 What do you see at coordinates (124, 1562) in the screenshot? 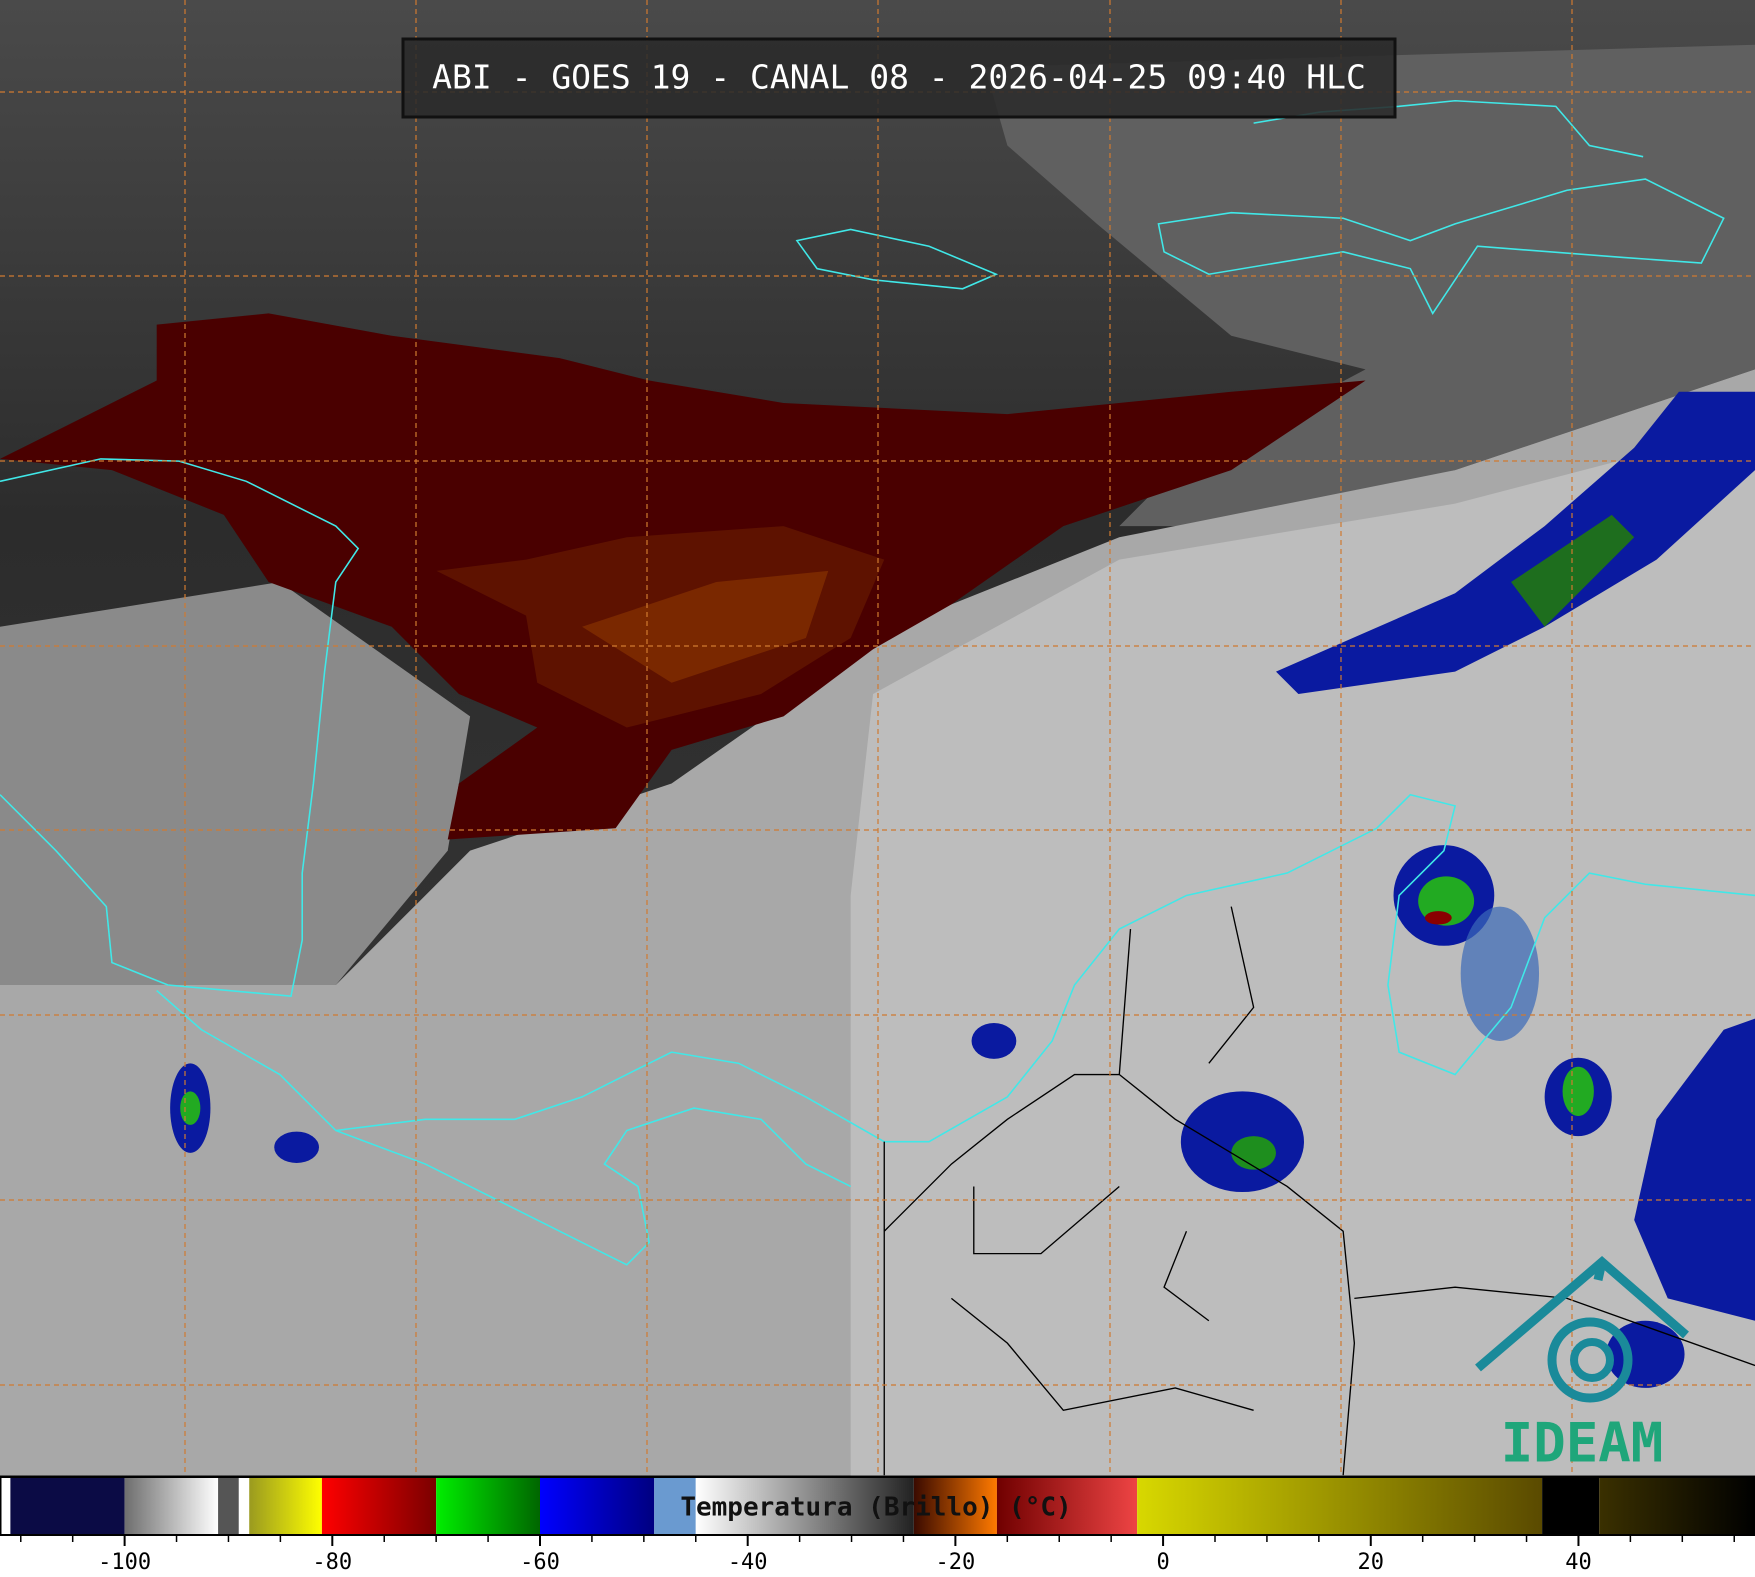
I see `tick-label: -100` at bounding box center [124, 1562].